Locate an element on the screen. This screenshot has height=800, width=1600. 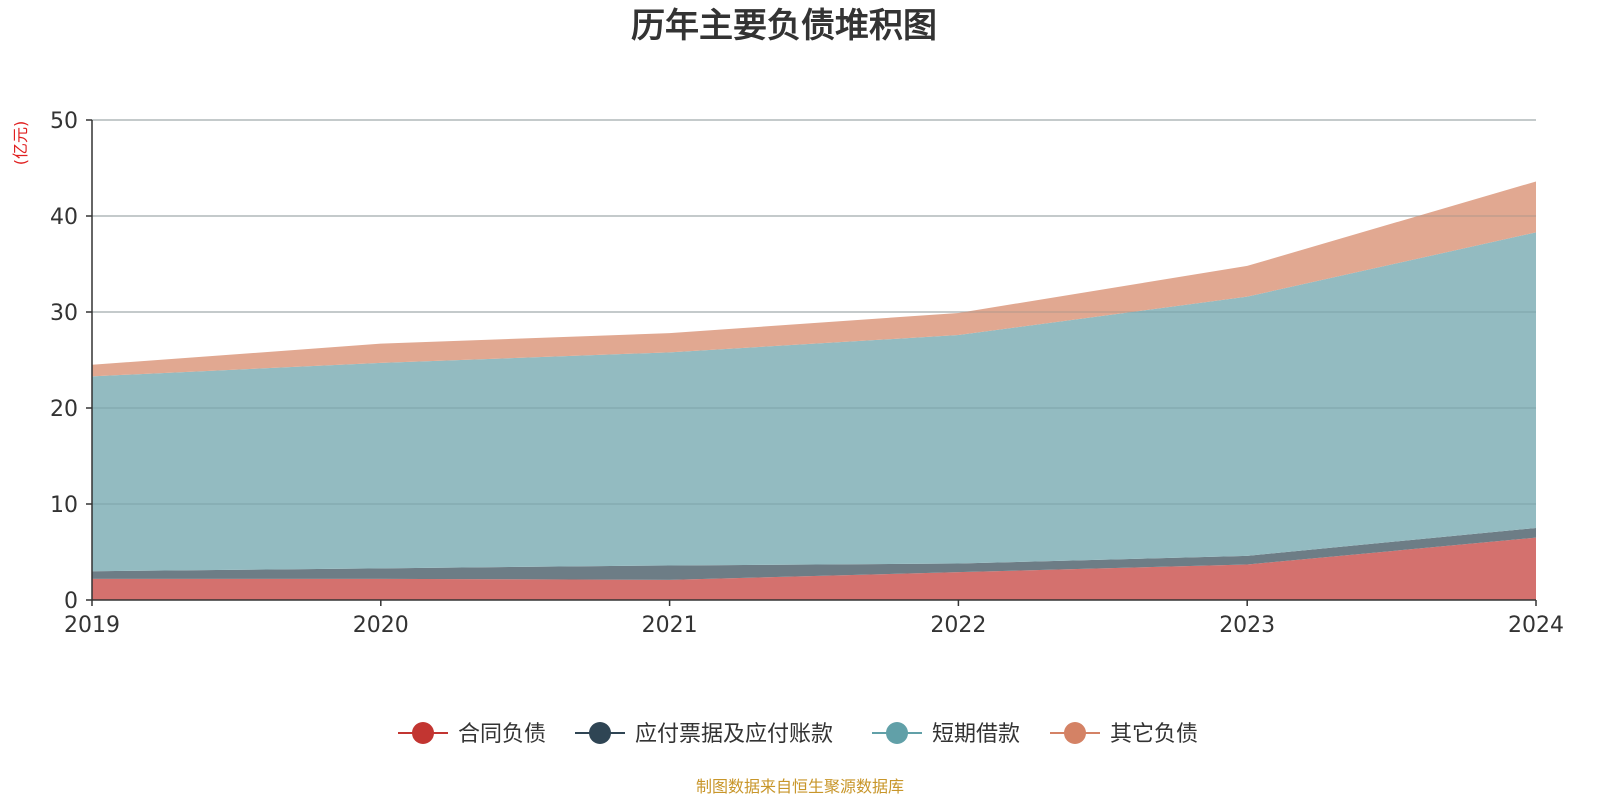
x-tick-label: 2024 is located at coordinates (1536, 625).